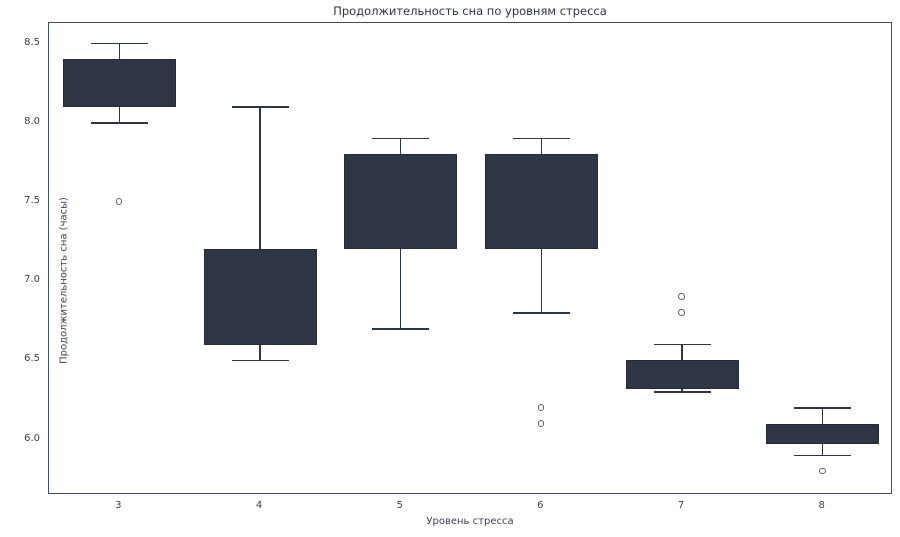  Describe the element at coordinates (32, 438) in the screenshot. I see `y-tick-label: 6.0` at that location.